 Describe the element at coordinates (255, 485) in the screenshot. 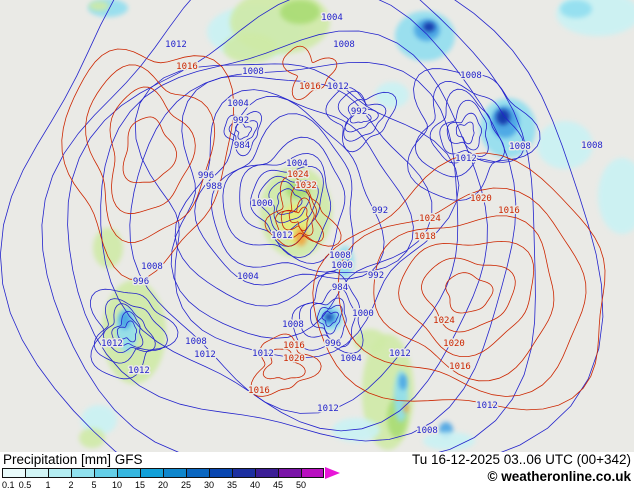

I see `legend-tick-label: 40` at that location.